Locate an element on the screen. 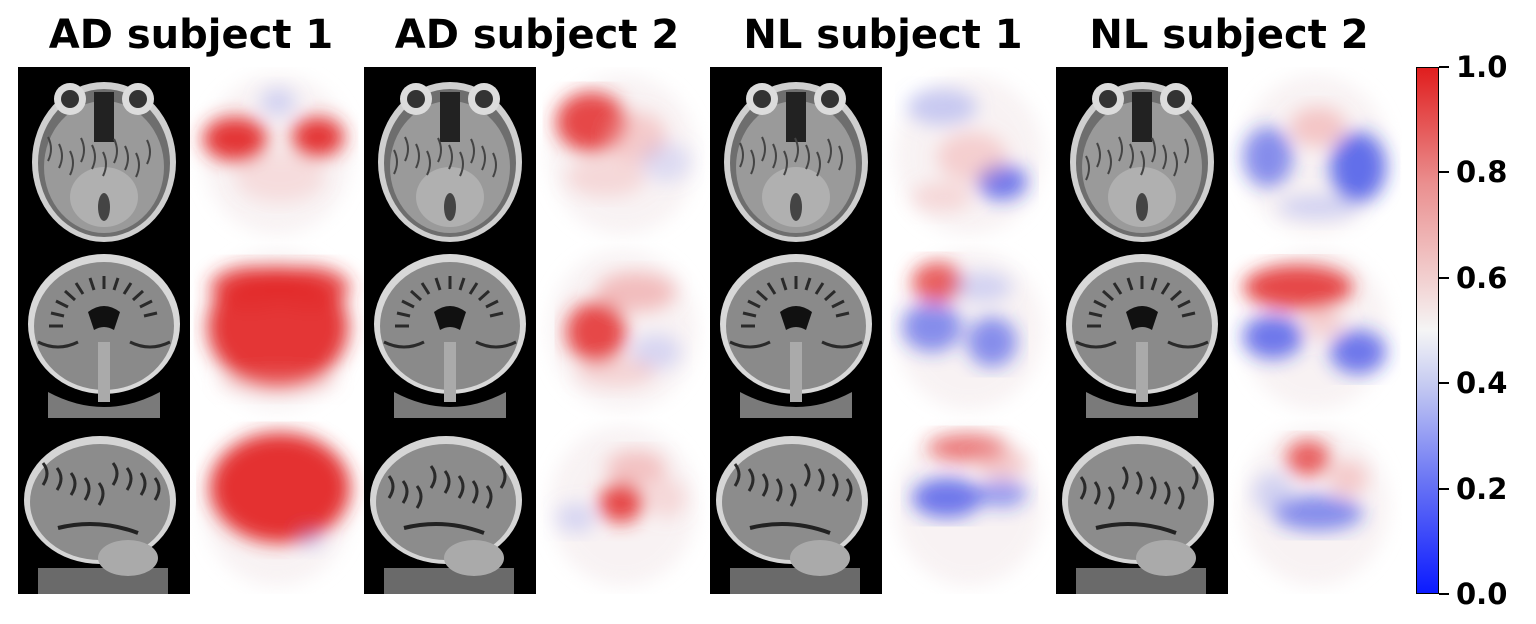 This screenshot has height=624, width=1536. colorbar-tick-label: 0.4 is located at coordinates (1482, 383).